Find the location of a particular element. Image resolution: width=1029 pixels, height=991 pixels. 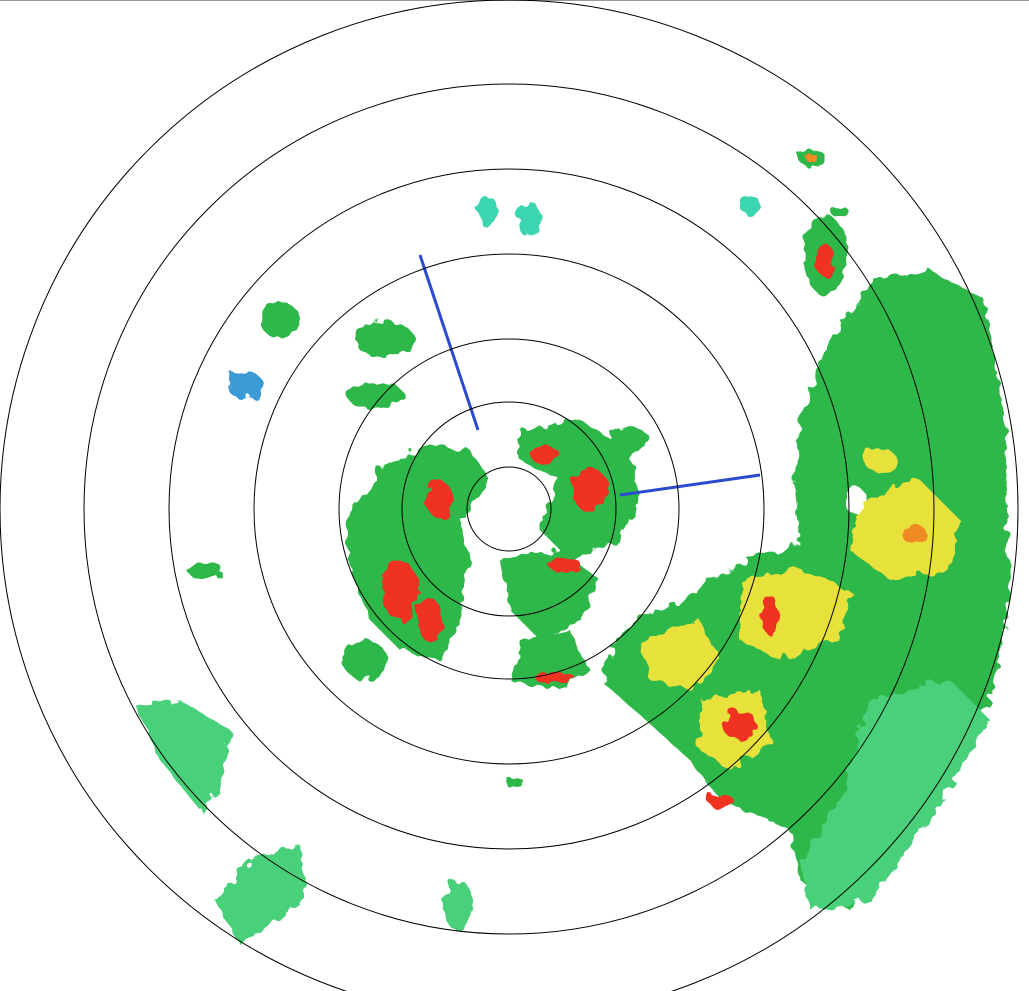

range-ring is located at coordinates (509, 509).